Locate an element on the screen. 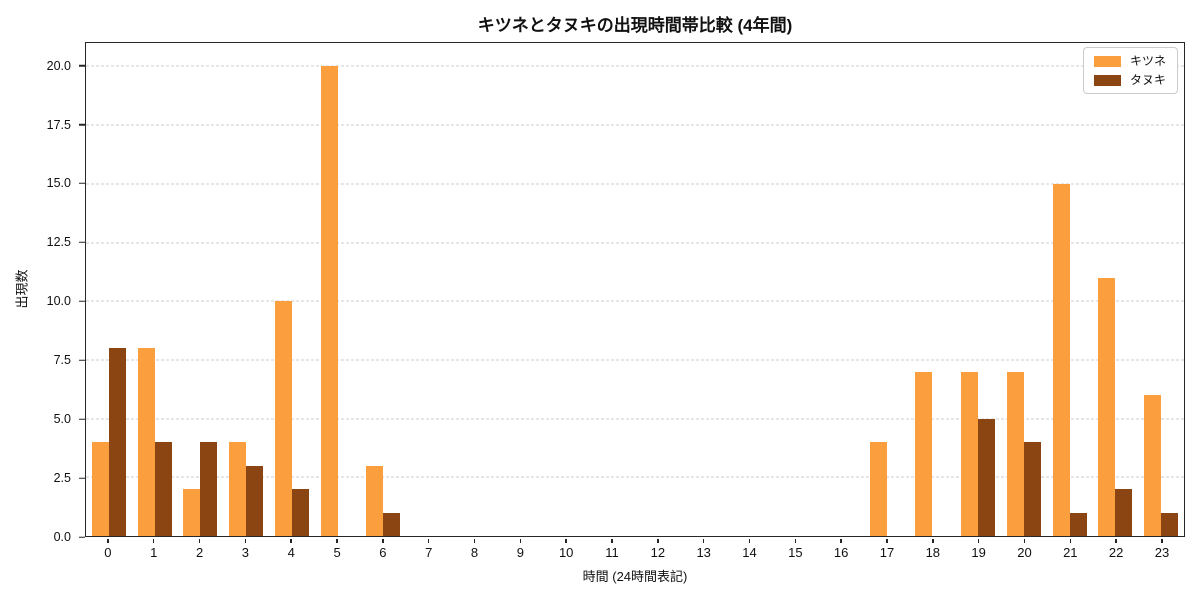 This screenshot has width=1200, height=600. y-tick-label: 17.5 is located at coordinates (58, 124).